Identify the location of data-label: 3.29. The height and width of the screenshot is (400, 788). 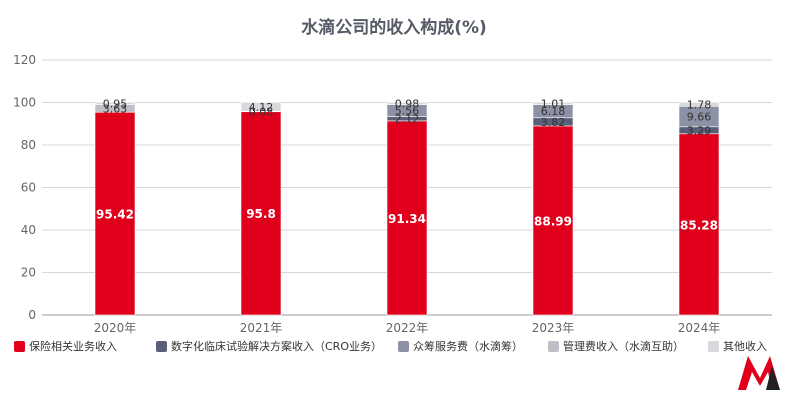
(699, 130).